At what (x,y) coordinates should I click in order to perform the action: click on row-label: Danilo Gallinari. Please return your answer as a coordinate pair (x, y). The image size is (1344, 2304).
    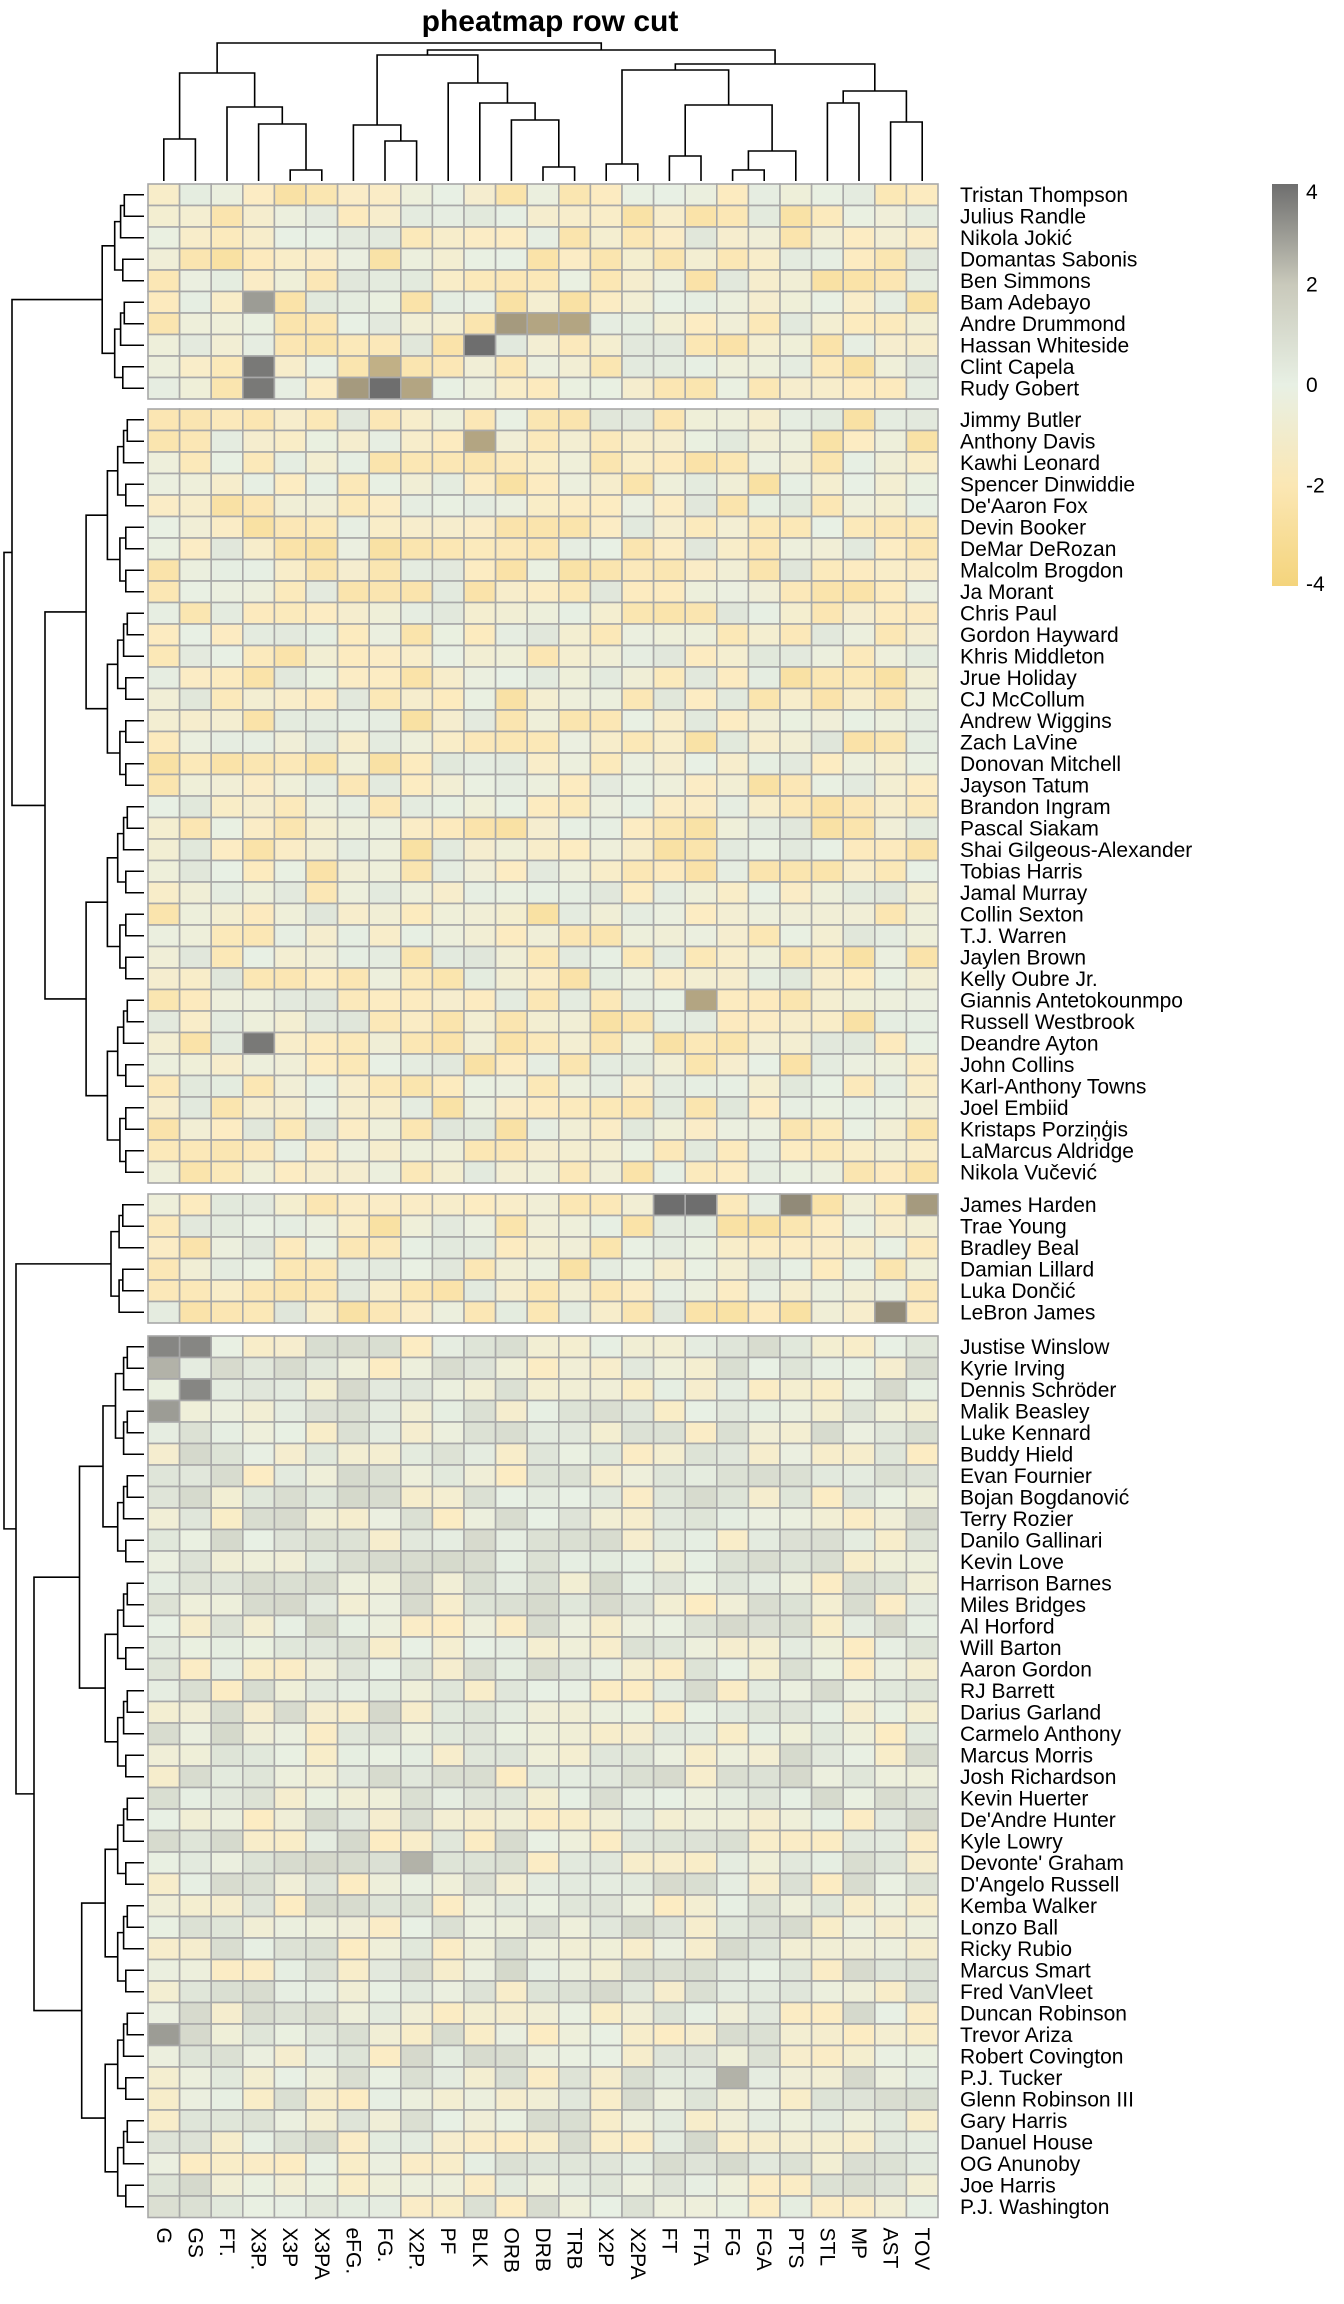
    Looking at the image, I should click on (1031, 1540).